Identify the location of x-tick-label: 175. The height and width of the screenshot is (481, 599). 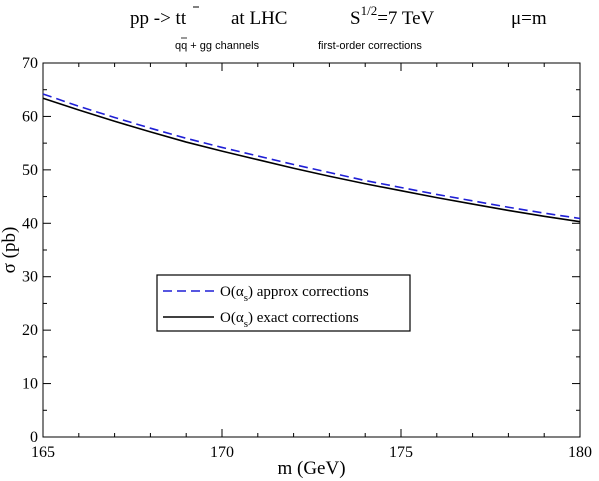
(401, 452).